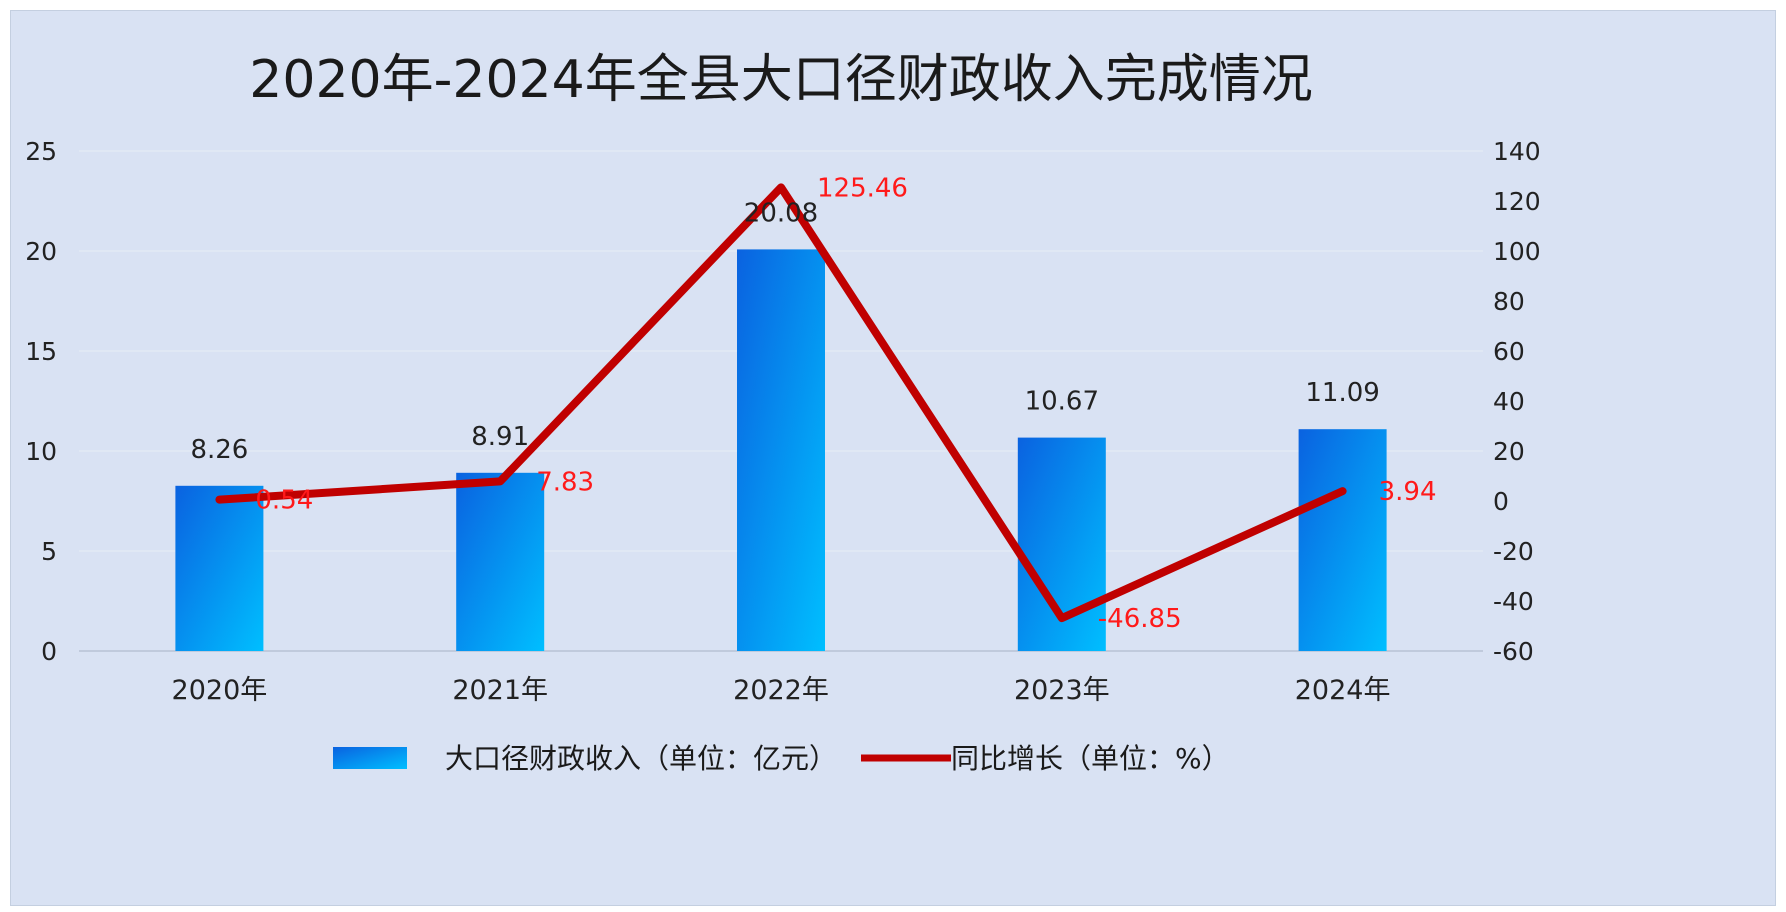  I want to click on y2-tick-label: 0, so click(1501, 501).